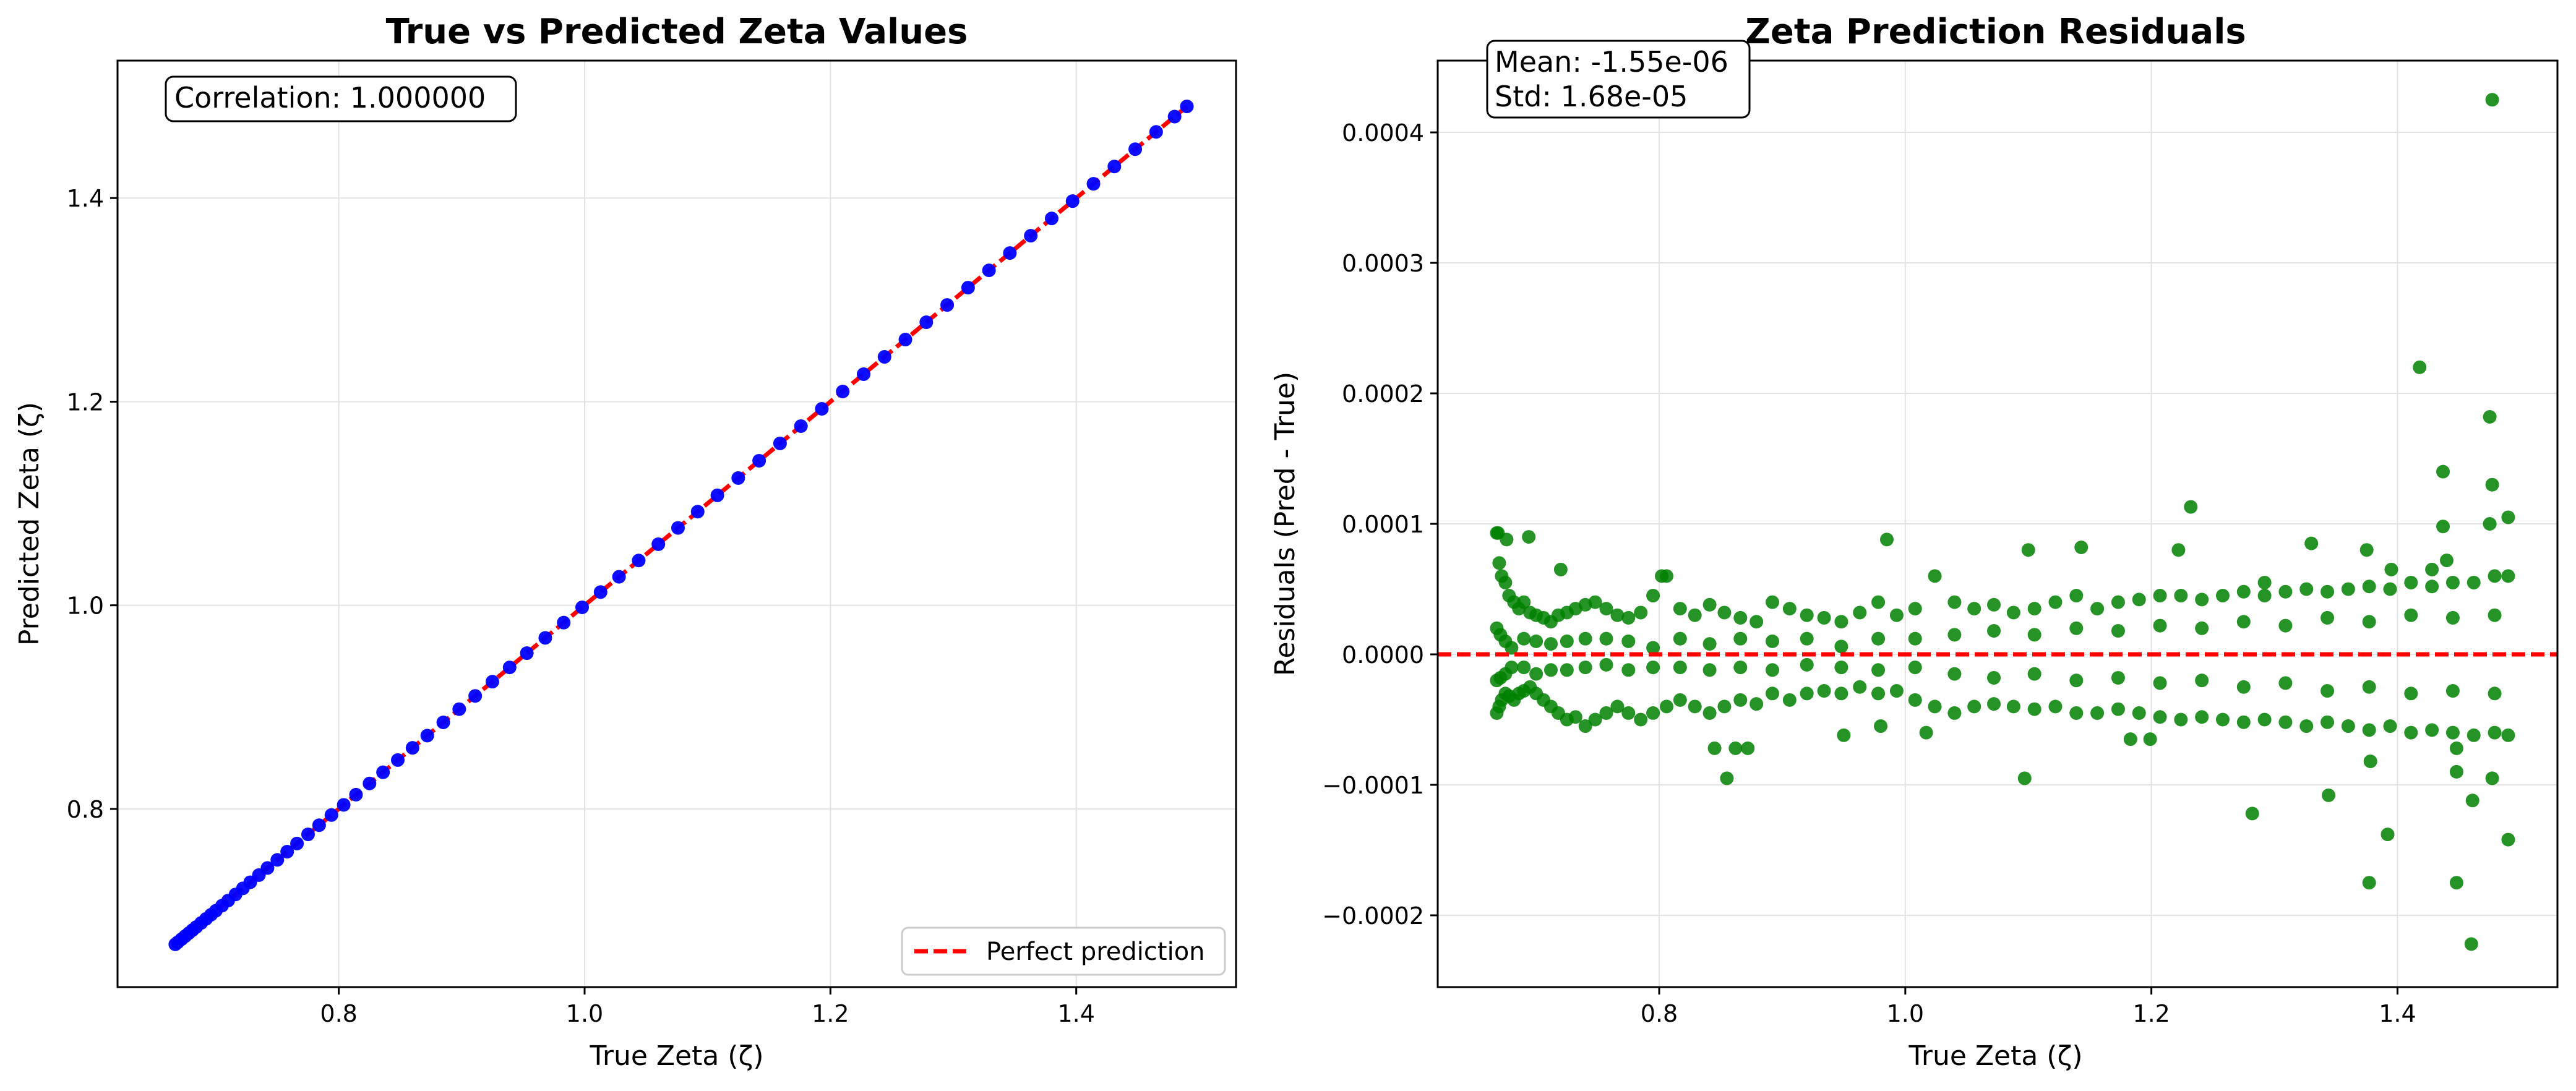  What do you see at coordinates (1591, 97) in the screenshot?
I see `stats-std-text: Std: 1.68e-05` at bounding box center [1591, 97].